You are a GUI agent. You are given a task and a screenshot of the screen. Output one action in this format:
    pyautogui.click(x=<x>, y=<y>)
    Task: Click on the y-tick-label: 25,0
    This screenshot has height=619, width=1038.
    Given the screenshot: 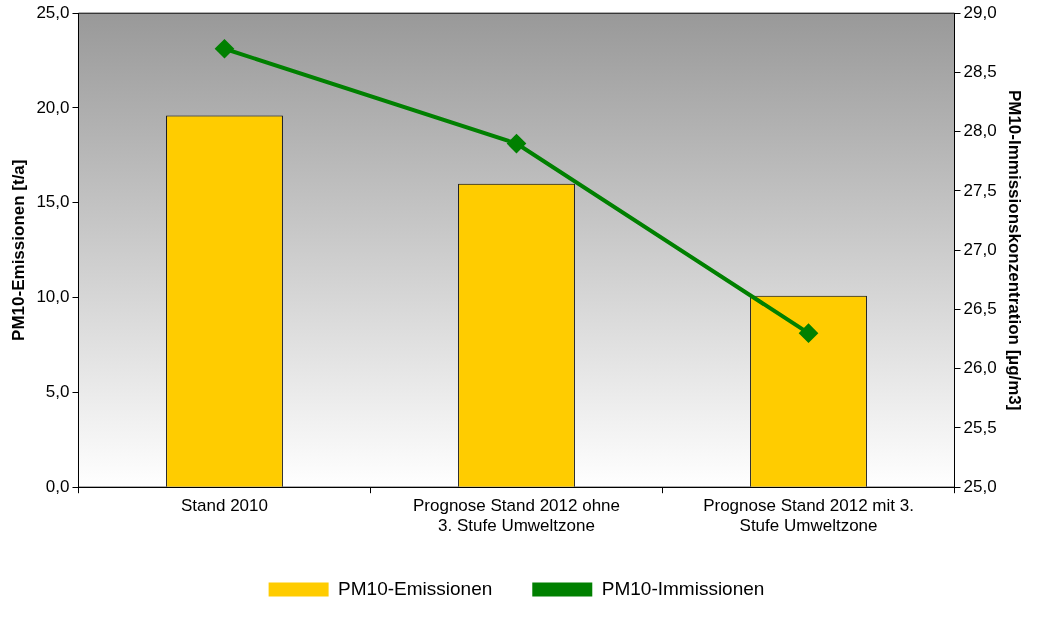 What is the action you would take?
    pyautogui.click(x=53, y=12)
    